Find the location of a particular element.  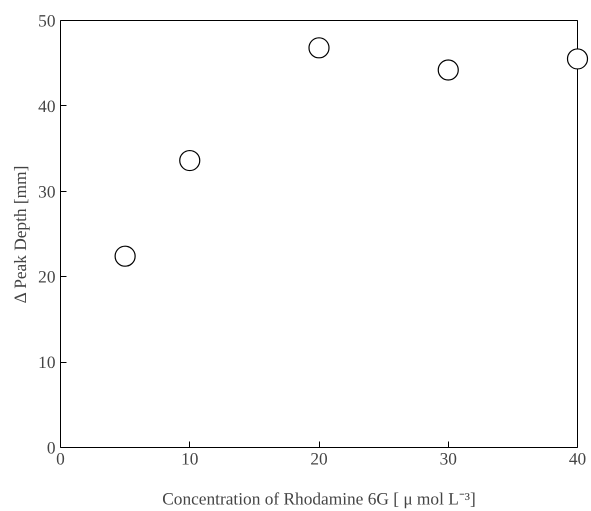

x-tick-label: 10 is located at coordinates (189, 459).